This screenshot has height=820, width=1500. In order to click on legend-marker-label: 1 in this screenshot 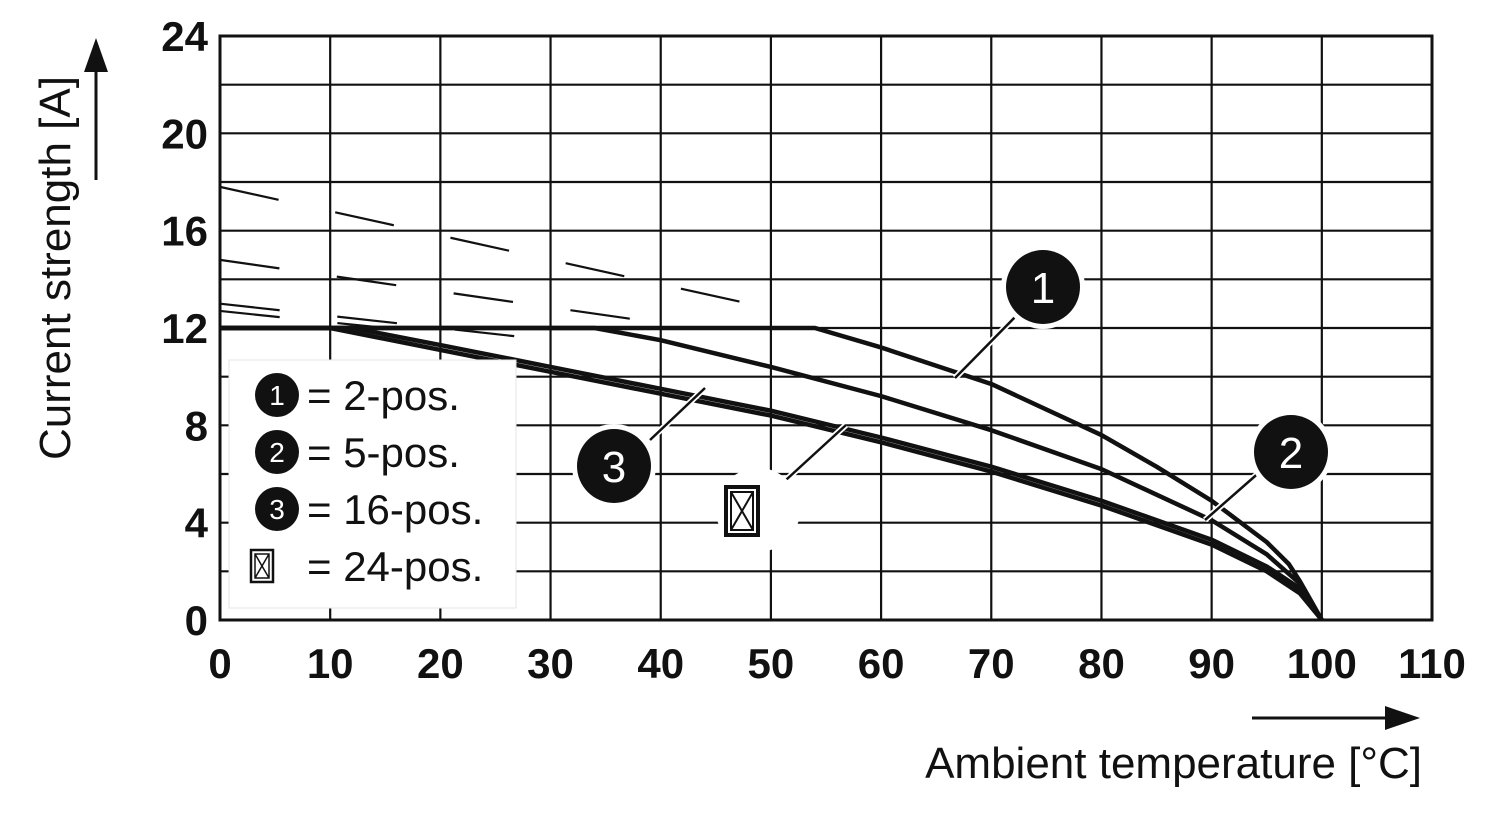, I will do `click(277, 395)`.